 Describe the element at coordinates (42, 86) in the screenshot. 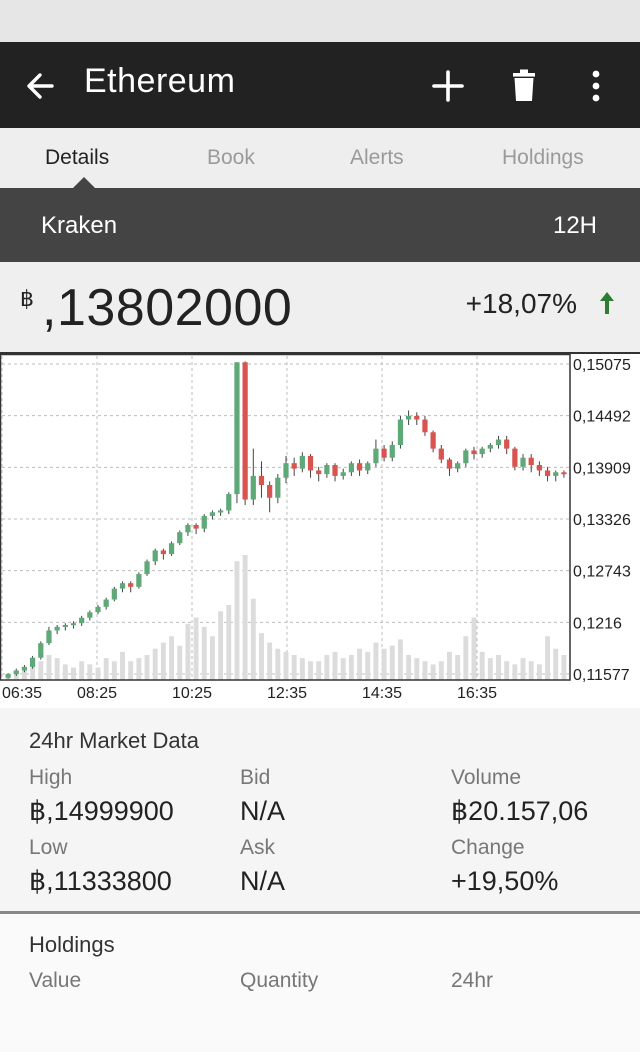

I see `back-arrow-icon` at that location.